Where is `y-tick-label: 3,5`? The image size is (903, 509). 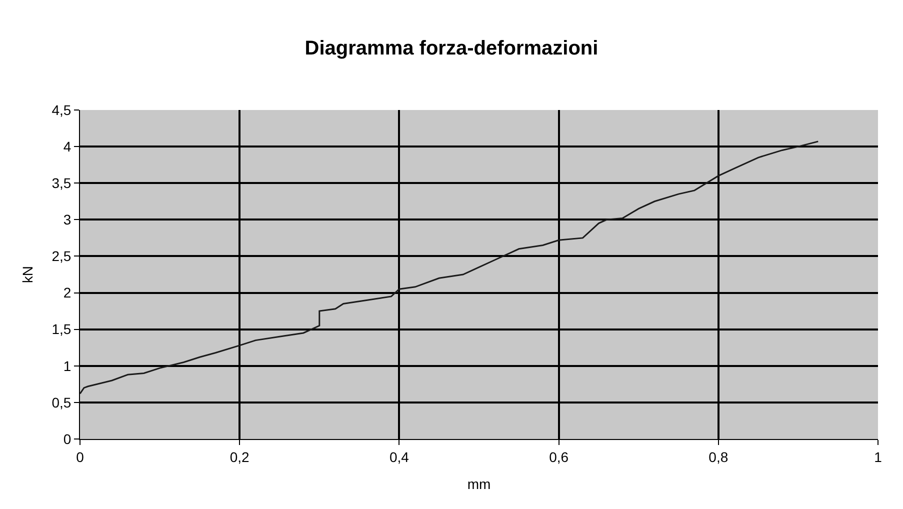 y-tick-label: 3,5 is located at coordinates (62, 183).